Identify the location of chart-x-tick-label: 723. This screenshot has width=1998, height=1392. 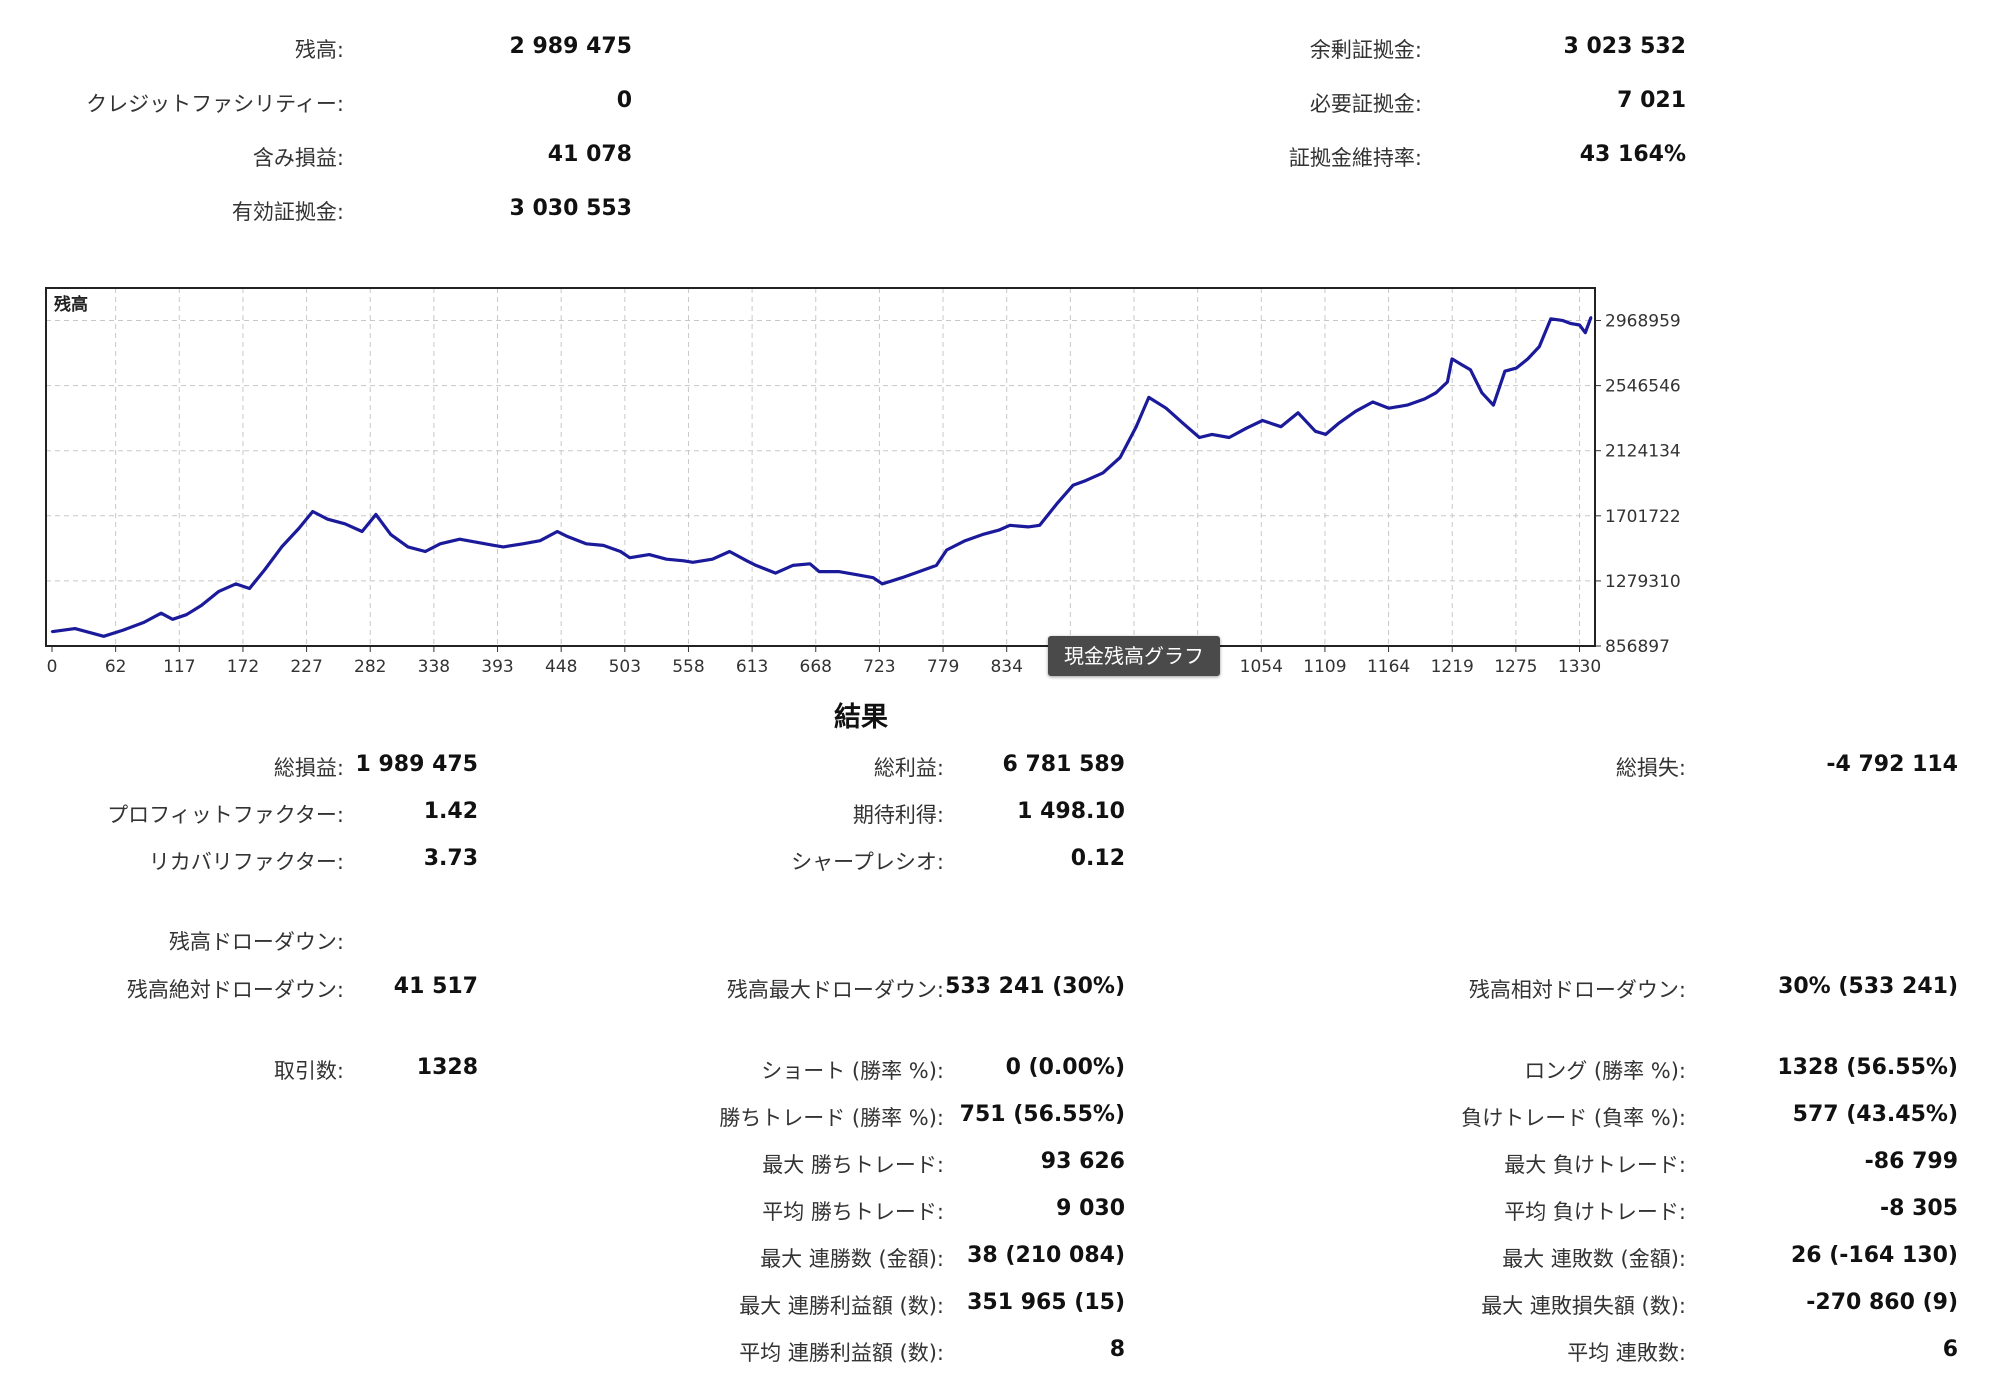
(879, 667).